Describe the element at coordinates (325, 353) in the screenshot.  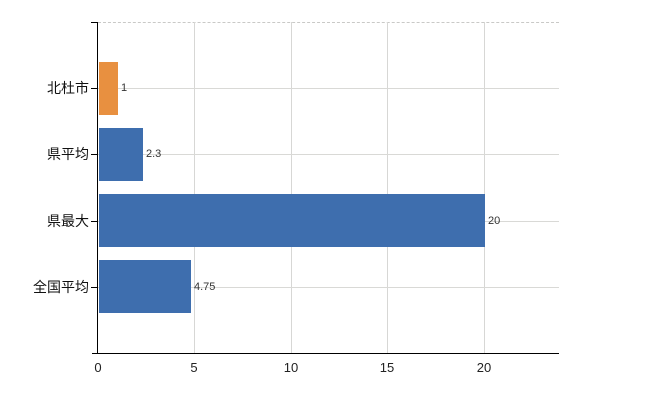
I see `x-axis-line` at that location.